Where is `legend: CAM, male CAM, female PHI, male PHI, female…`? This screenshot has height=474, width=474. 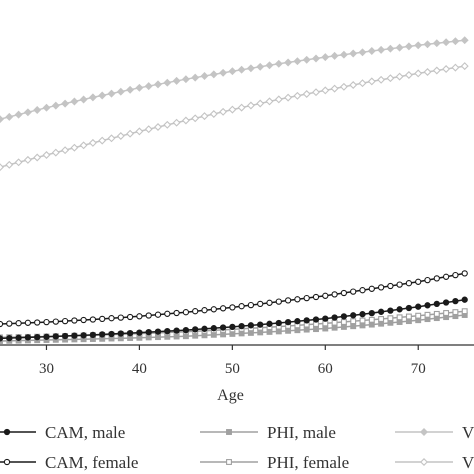
legend: CAM, male CAM, female PHI, male PHI, female… is located at coordinates (237, 447).